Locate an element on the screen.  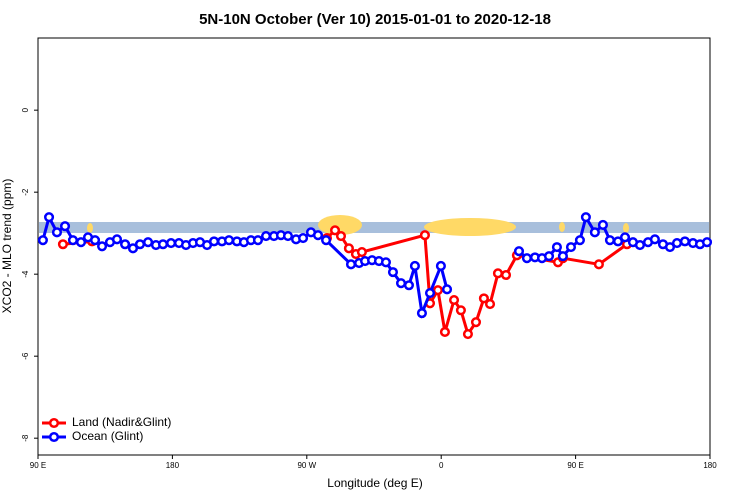
y-axis-title: XCO2 - MLO trend (ppm) is located at coordinates (7, 246).